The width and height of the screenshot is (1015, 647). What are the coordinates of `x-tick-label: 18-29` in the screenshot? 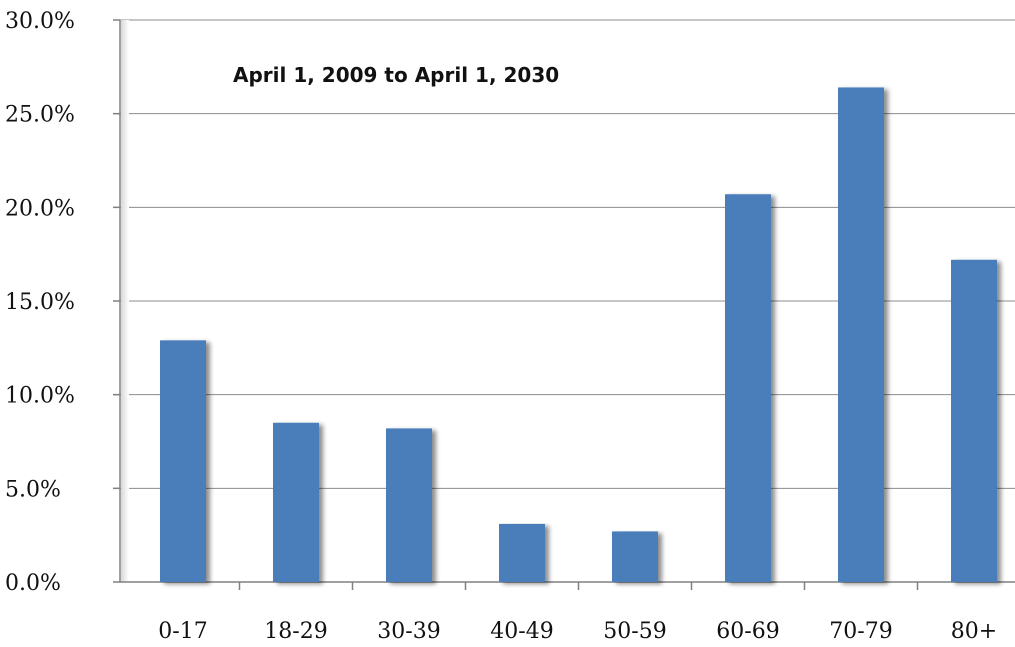 It's located at (295, 631).